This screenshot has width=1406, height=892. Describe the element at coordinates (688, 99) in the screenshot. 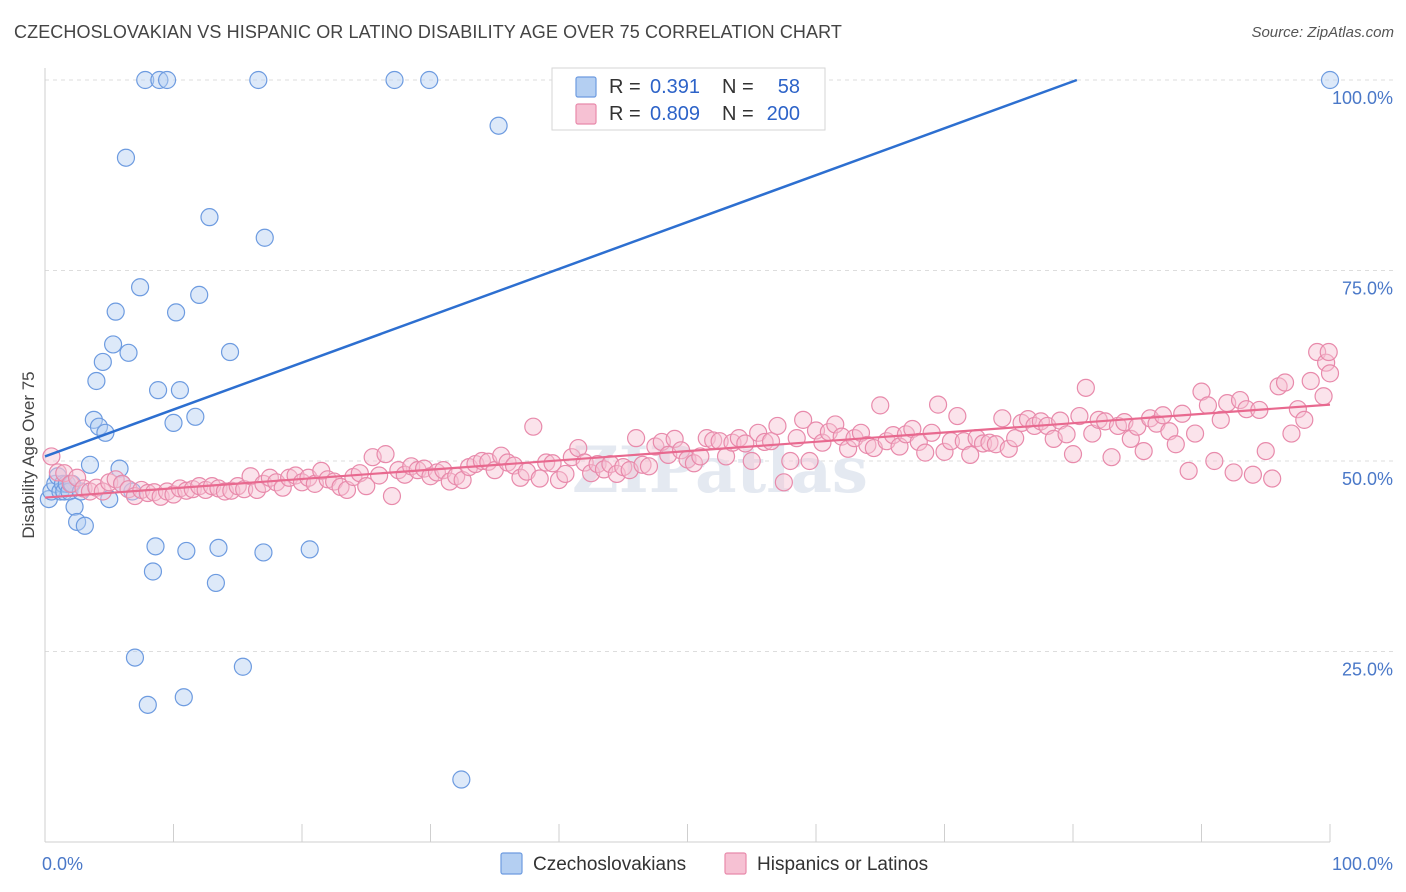

I see `legend-box: R = 0.391 N = 58 R = 0.809 N = 200` at that location.